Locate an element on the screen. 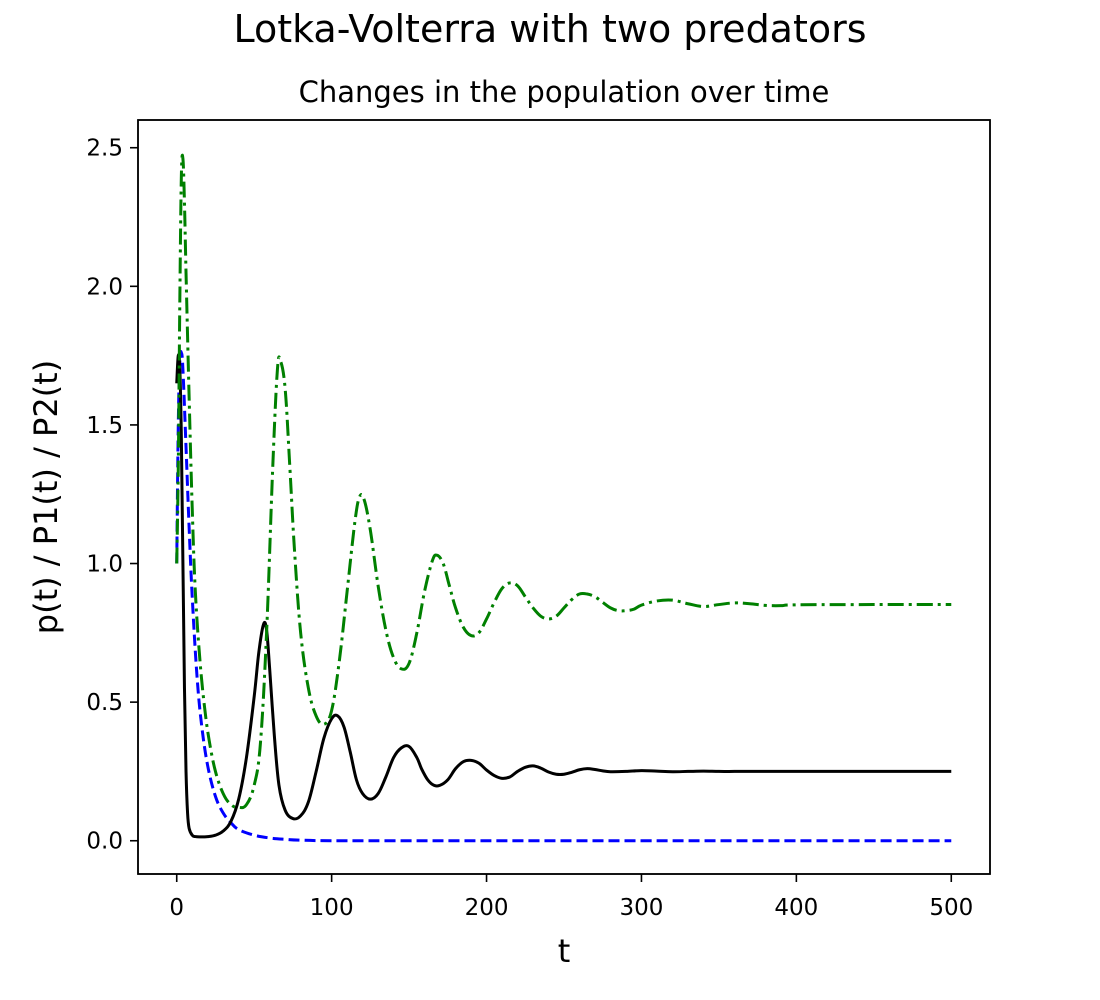 The width and height of the screenshot is (1100, 1000). x-tick-label: 200 is located at coordinates (487, 908).